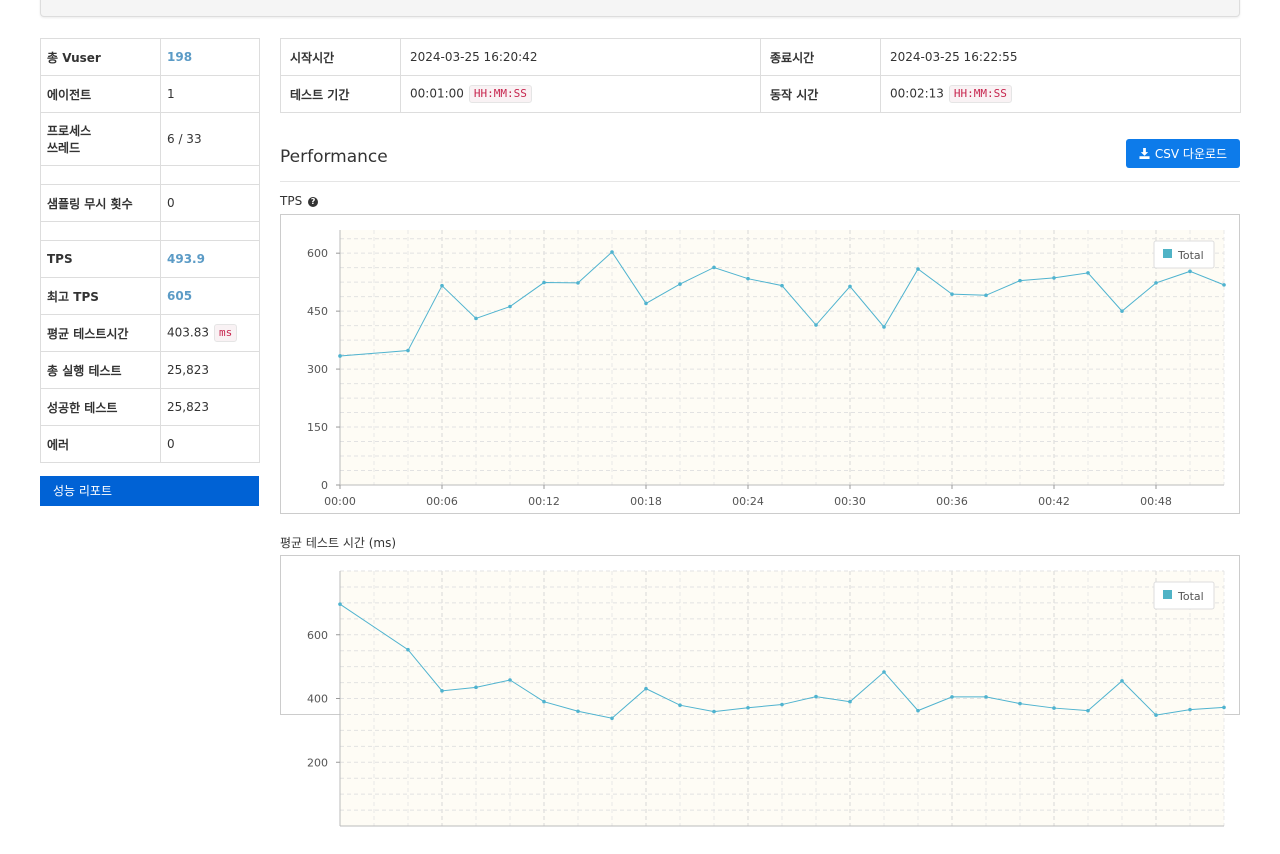  I want to click on vuser-label: 총 Vuser, so click(100, 57).